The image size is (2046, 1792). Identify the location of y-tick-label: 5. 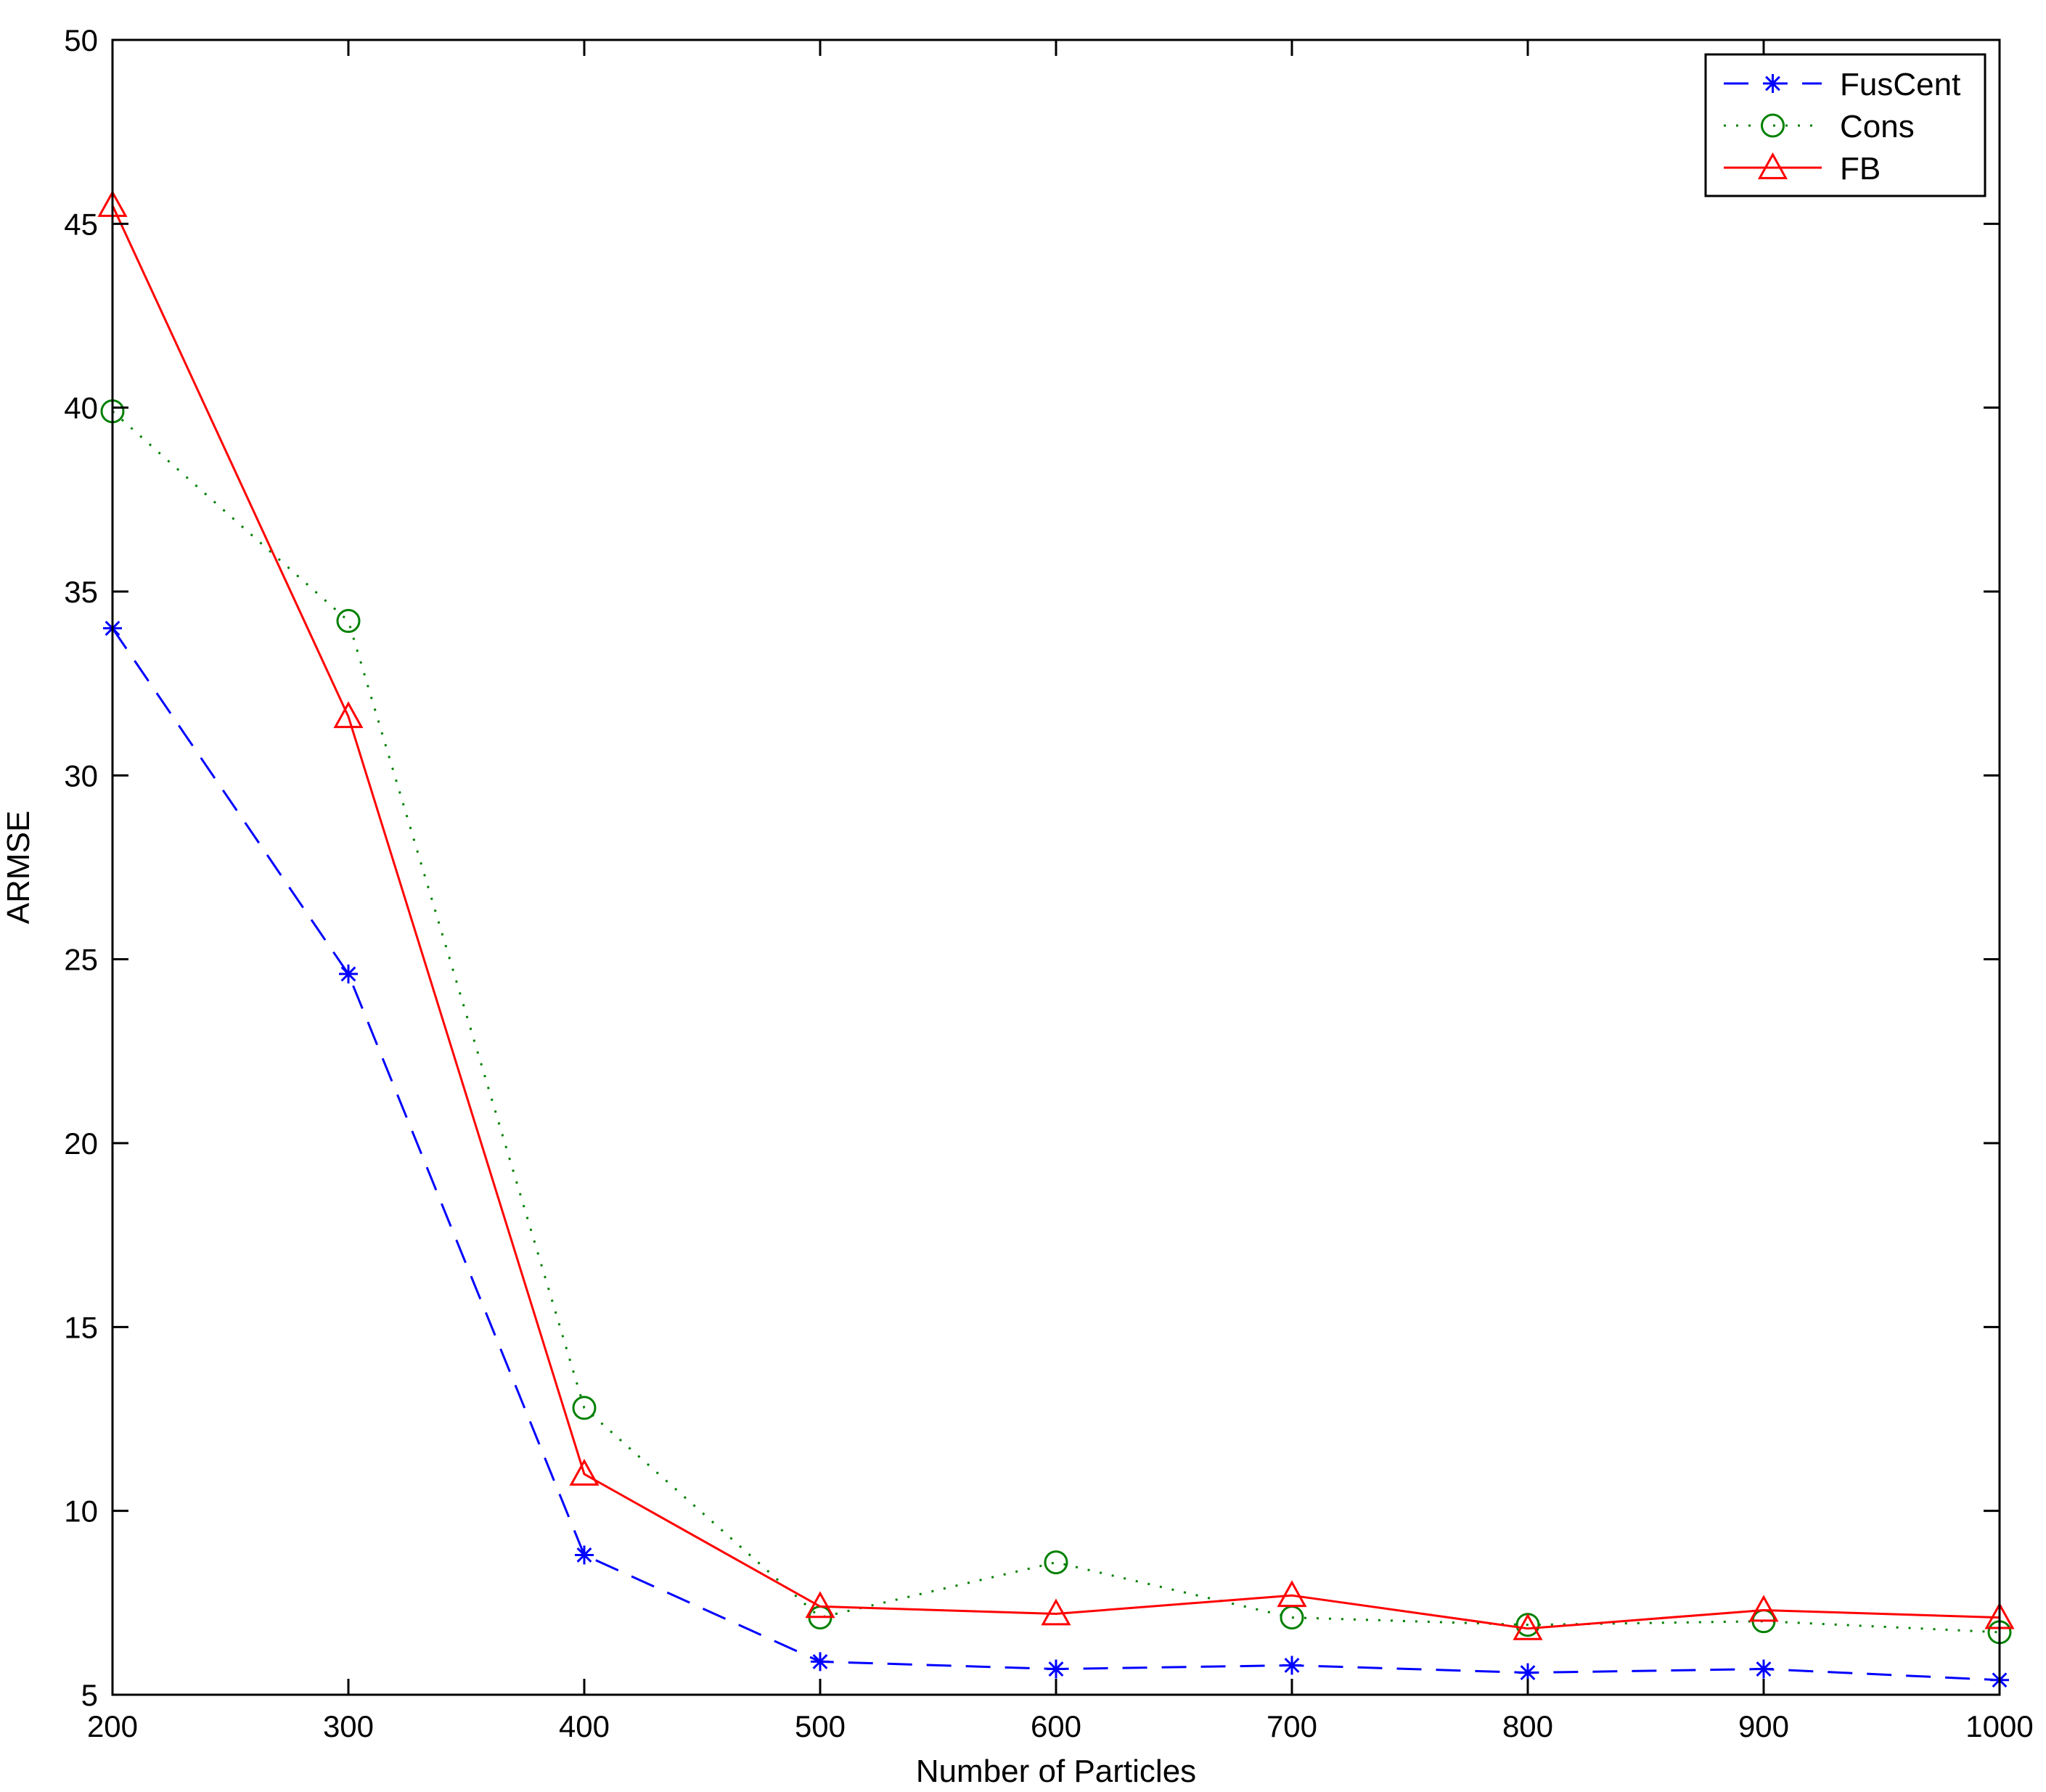
(90, 1695).